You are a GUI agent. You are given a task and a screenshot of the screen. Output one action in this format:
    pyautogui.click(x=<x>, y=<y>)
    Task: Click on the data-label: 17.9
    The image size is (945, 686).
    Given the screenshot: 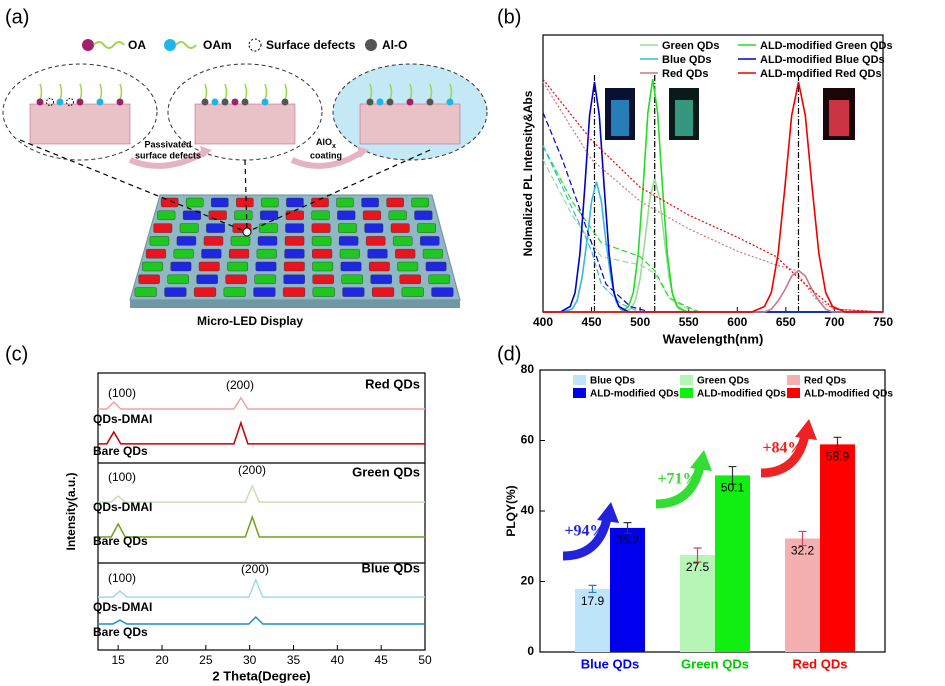 What is the action you would take?
    pyautogui.click(x=593, y=601)
    